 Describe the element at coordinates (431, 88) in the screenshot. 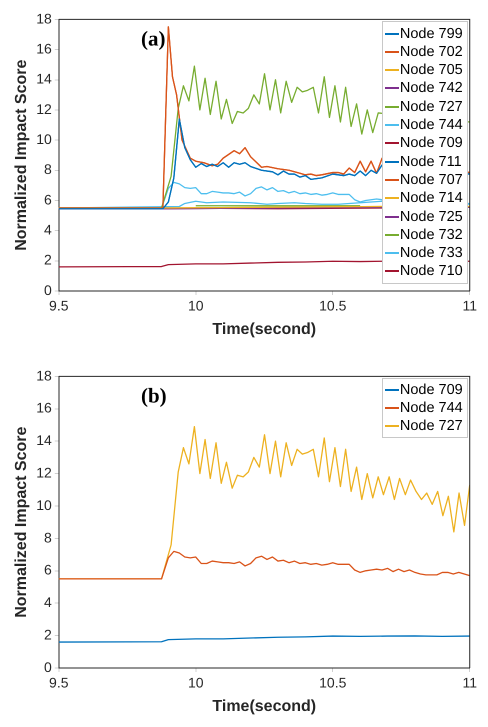

I see `legend-label: Node 742` at that location.